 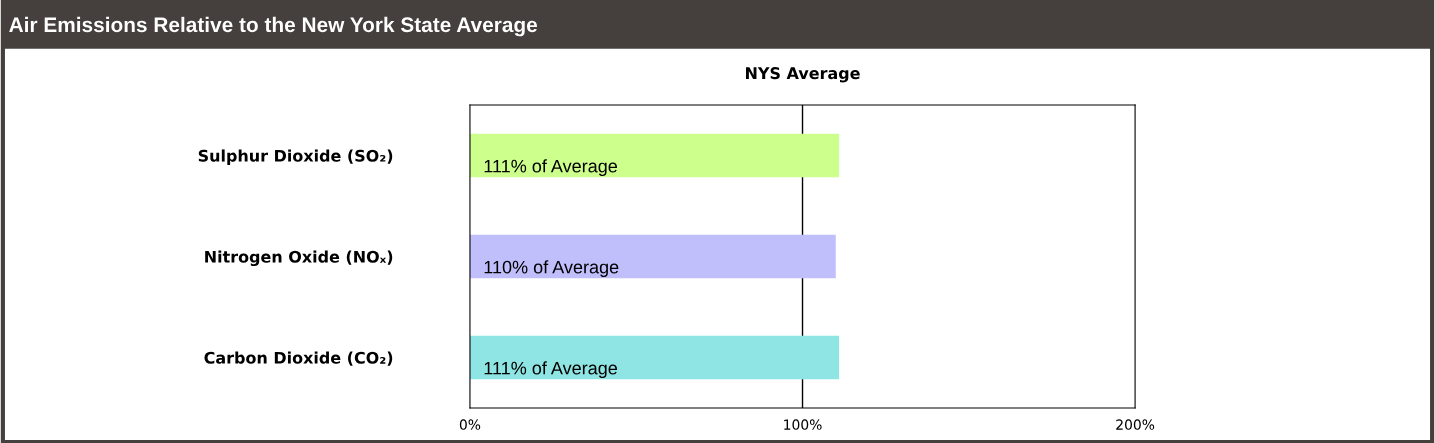 I want to click on y-tick-label: Carbon Dioxide (CO₂), so click(x=298, y=358).